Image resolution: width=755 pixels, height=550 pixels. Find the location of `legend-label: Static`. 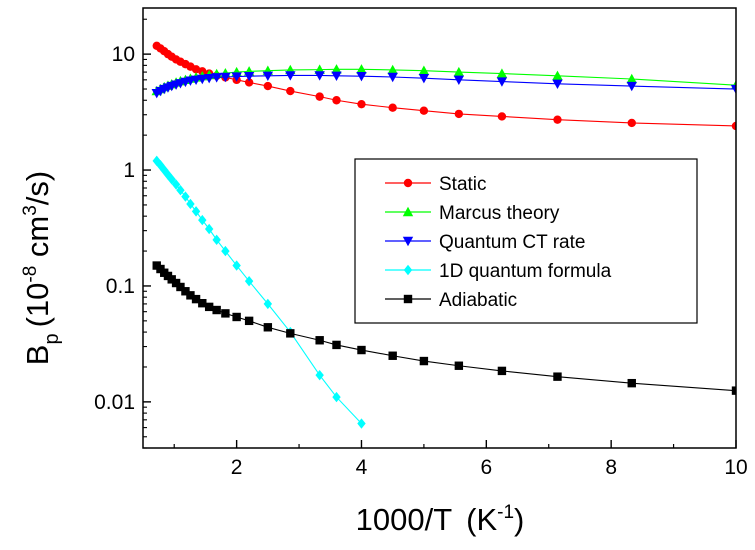

legend-label: Static is located at coordinates (463, 184).